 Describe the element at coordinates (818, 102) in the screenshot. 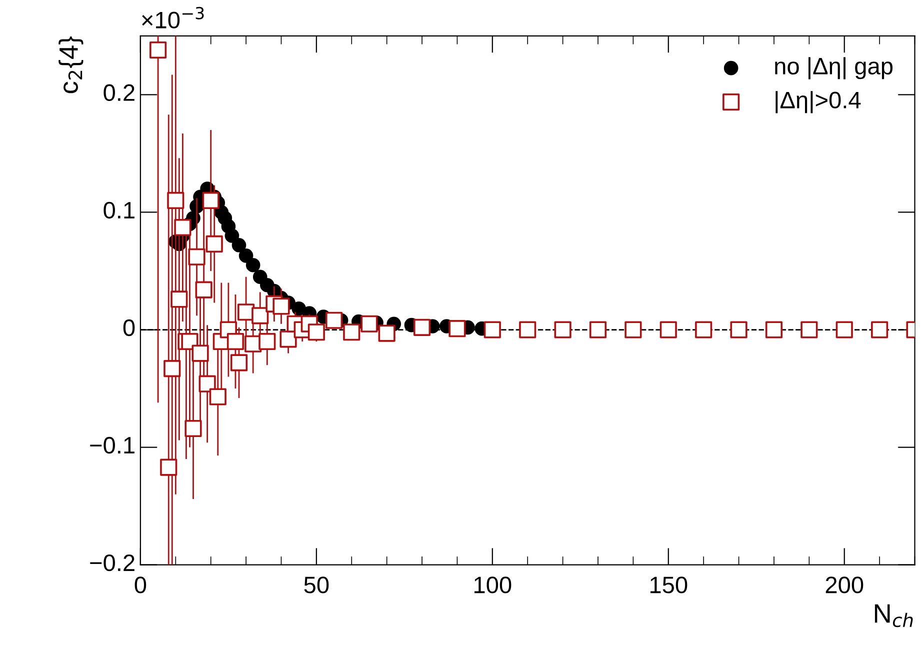

I see `legend-label: |Δη|>0.4` at that location.